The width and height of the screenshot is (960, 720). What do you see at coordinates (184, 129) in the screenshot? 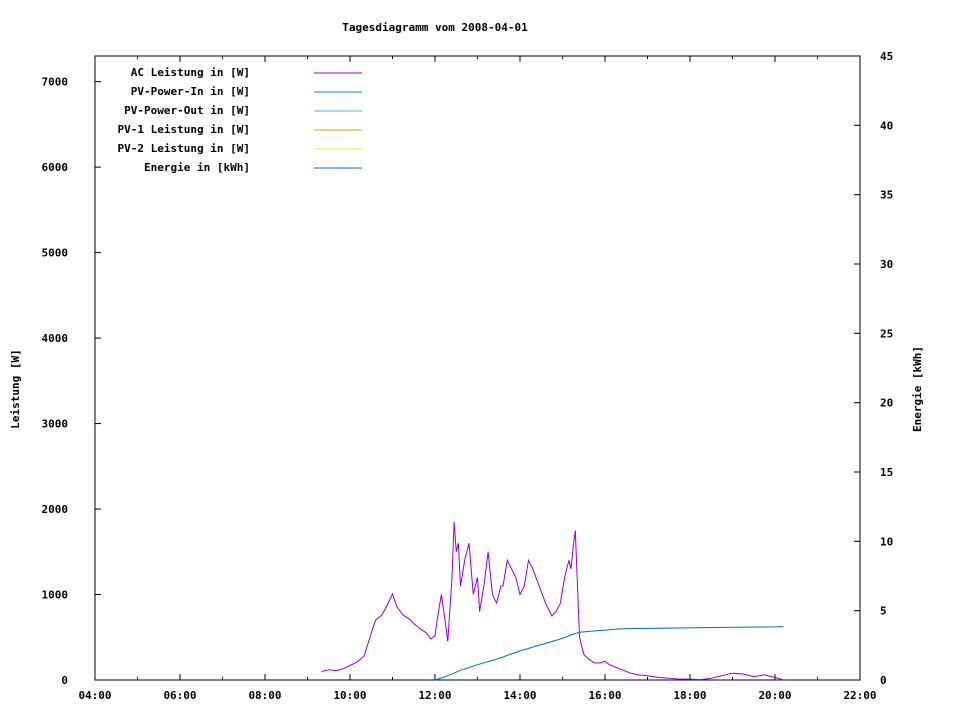
I see `legend-label: PV-1 Leistung in [W]` at bounding box center [184, 129].